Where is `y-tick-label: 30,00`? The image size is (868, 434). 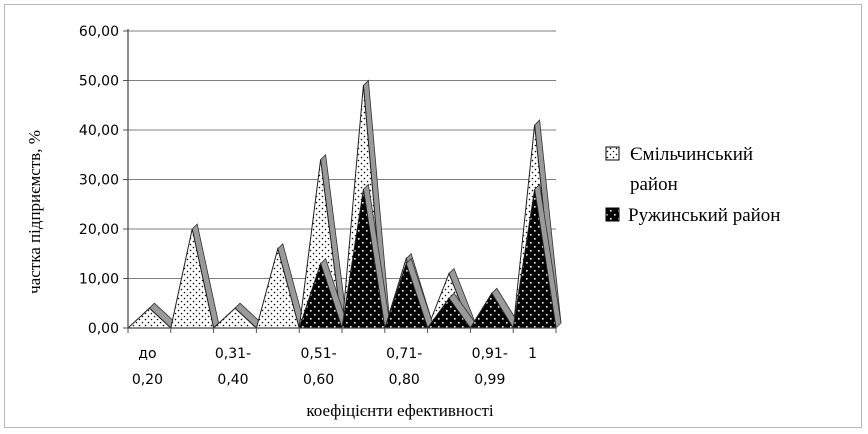 y-tick-label: 30,00 is located at coordinates (99, 181).